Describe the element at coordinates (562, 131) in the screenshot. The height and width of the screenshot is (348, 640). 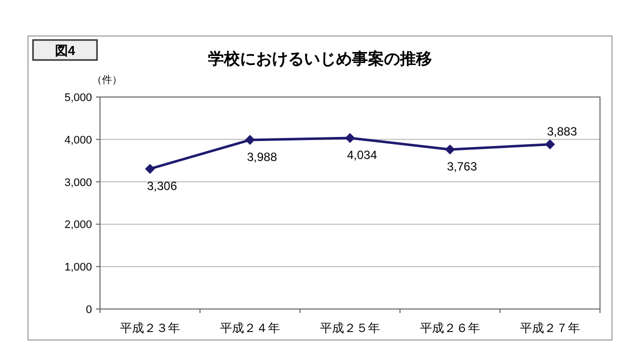
I see `data-label: 3,883` at that location.